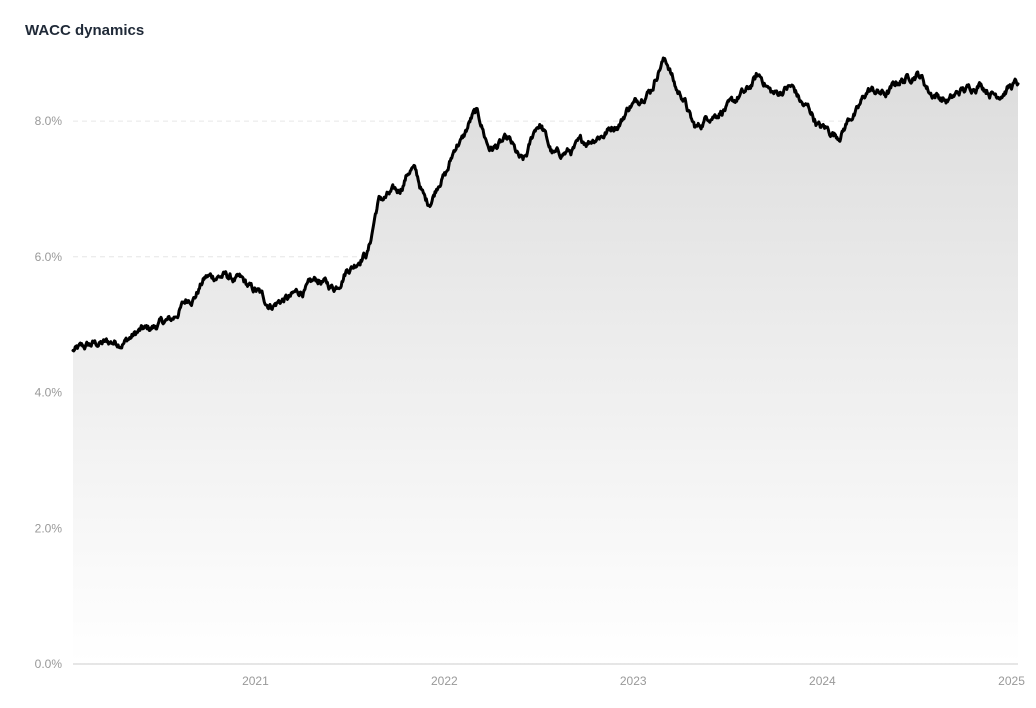 The height and width of the screenshot is (708, 1036). I want to click on x-tick-label: 2023, so click(633, 681).